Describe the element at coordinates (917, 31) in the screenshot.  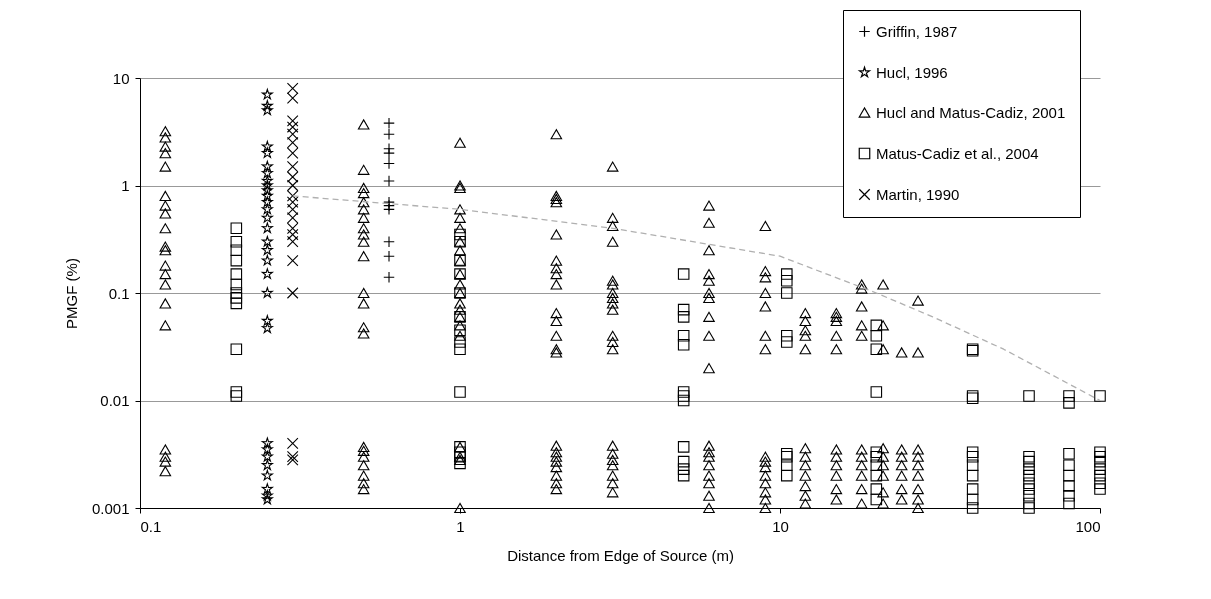
I see `legend-label: Griffin, 1987` at that location.